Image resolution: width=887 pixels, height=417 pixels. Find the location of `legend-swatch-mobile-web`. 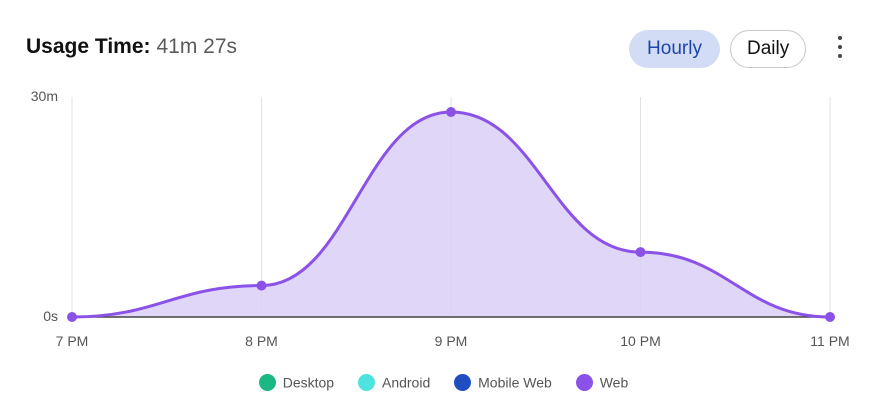

legend-swatch-mobile-web is located at coordinates (463, 383).